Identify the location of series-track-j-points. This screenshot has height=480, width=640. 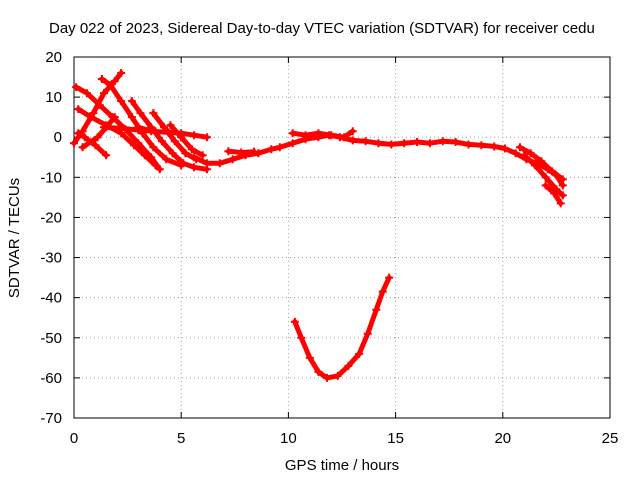
(186, 140).